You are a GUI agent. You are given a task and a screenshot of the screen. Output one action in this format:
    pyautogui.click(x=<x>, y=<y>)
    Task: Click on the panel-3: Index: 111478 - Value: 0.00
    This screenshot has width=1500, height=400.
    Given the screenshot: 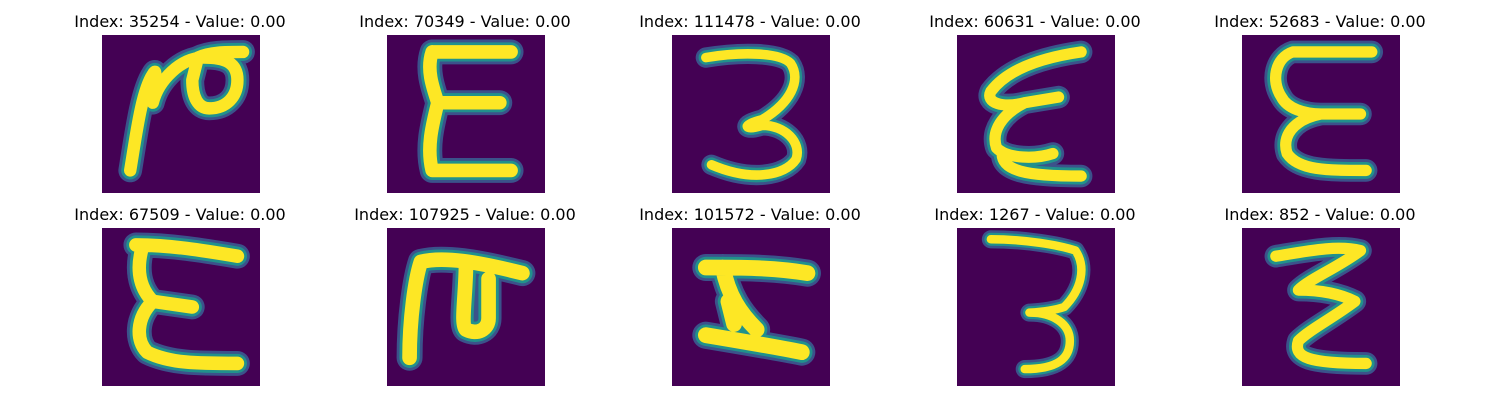 What is the action you would take?
    pyautogui.click(x=750, y=105)
    